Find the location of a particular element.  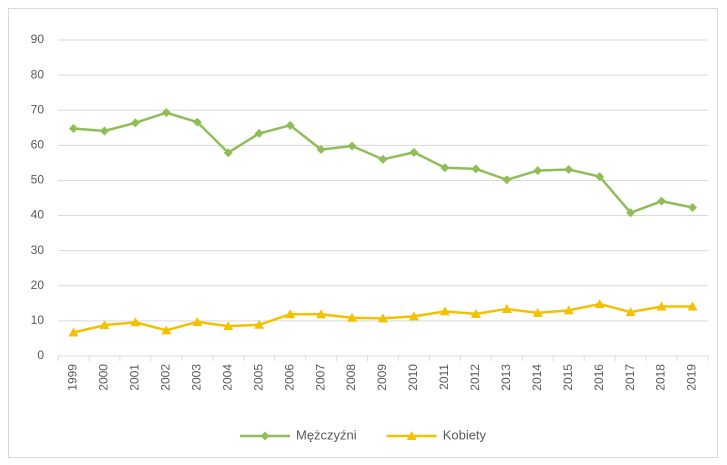

y-tick-label: 50 is located at coordinates (38, 180).